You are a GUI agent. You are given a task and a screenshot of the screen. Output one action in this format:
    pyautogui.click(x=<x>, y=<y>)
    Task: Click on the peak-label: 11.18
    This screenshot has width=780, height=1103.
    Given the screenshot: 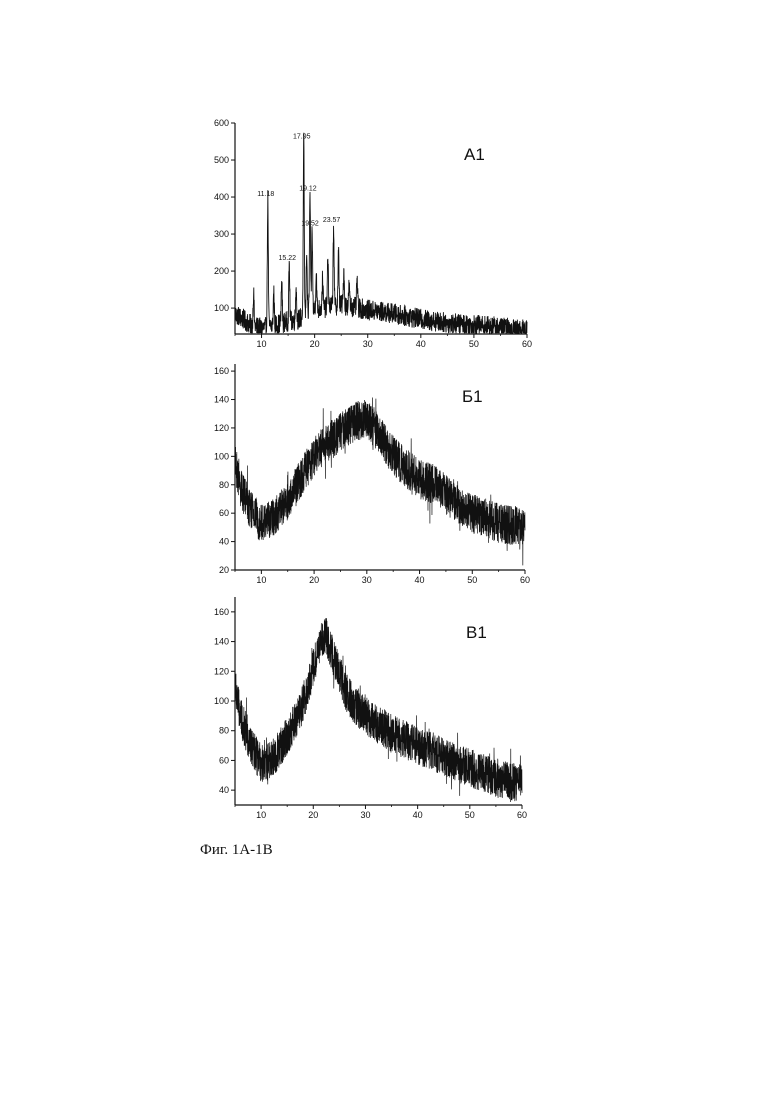 What is the action you would take?
    pyautogui.click(x=265, y=194)
    